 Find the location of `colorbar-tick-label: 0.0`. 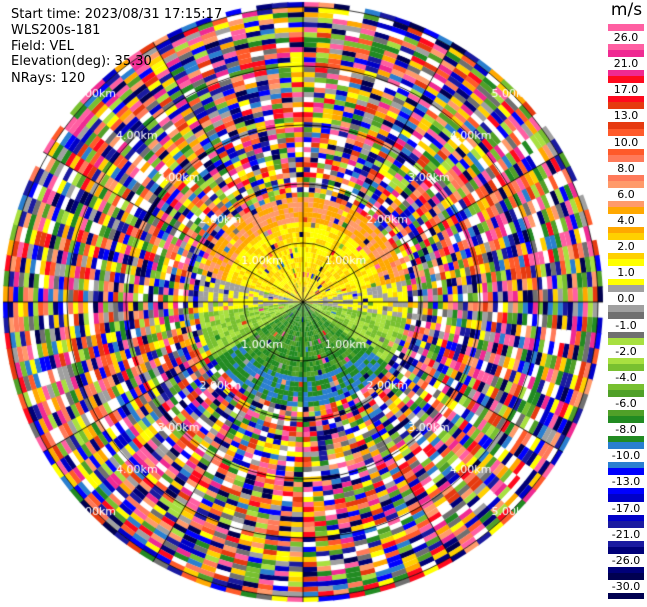

colorbar-tick-label: 0.0 is located at coordinates (626, 299).